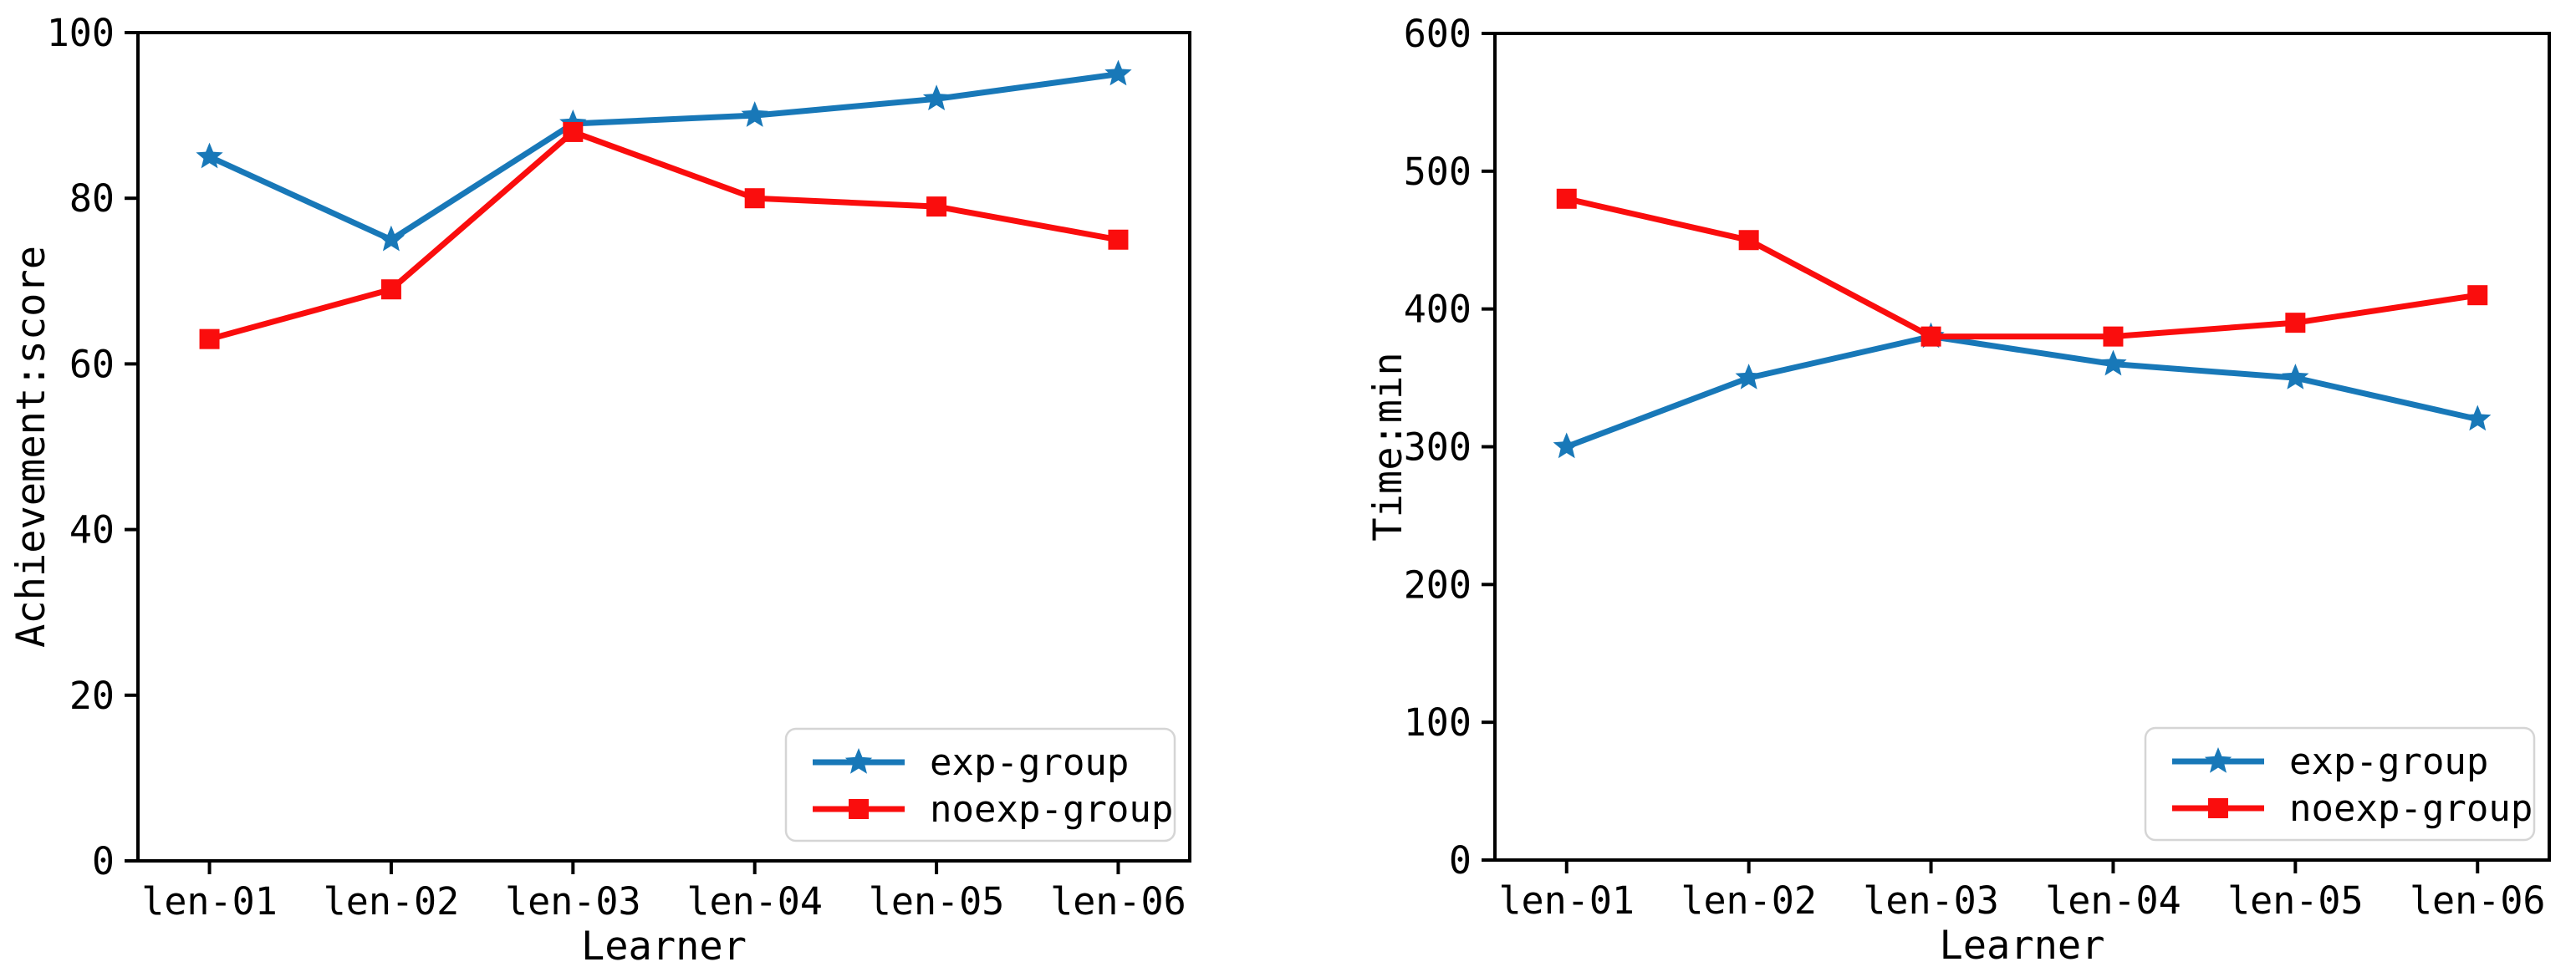 The image size is (2576, 962). What do you see at coordinates (1438, 310) in the screenshot?
I see `y-tick-label: 400` at bounding box center [1438, 310].